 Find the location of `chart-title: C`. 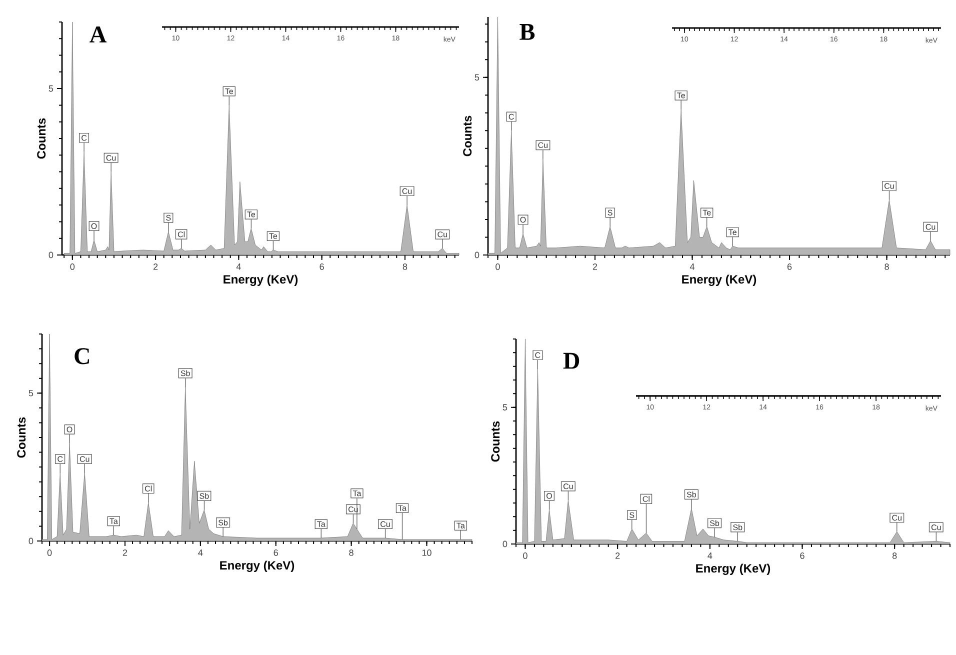

chart-title: C is located at coordinates (81, 356).